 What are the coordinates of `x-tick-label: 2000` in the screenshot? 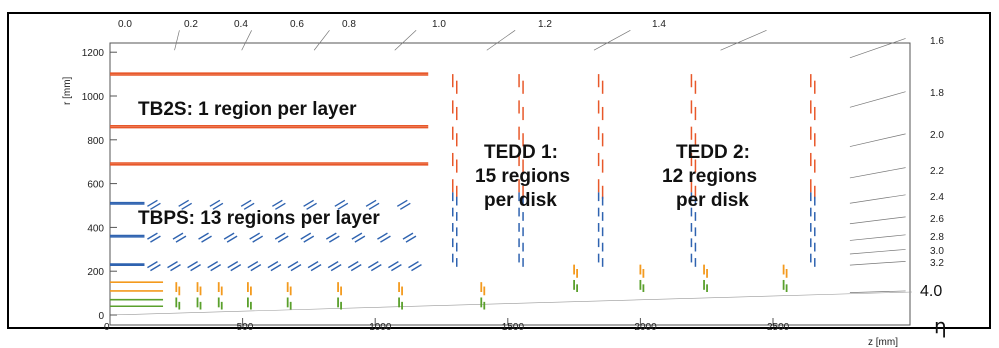 It's located at (645, 327).